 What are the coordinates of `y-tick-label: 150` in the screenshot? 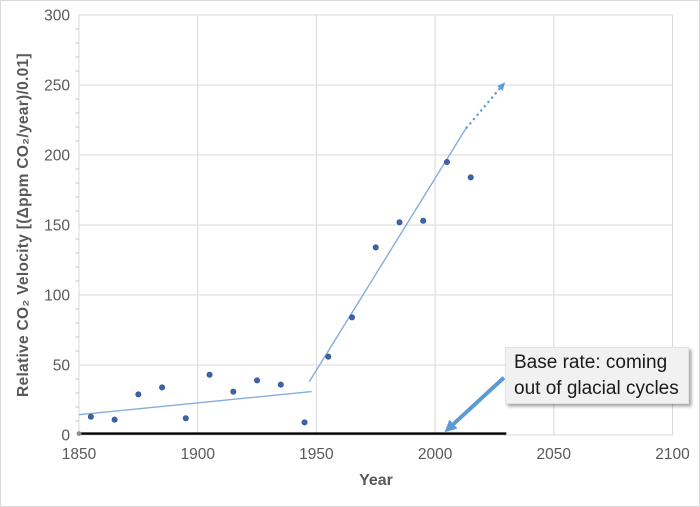 It's located at (57, 226).